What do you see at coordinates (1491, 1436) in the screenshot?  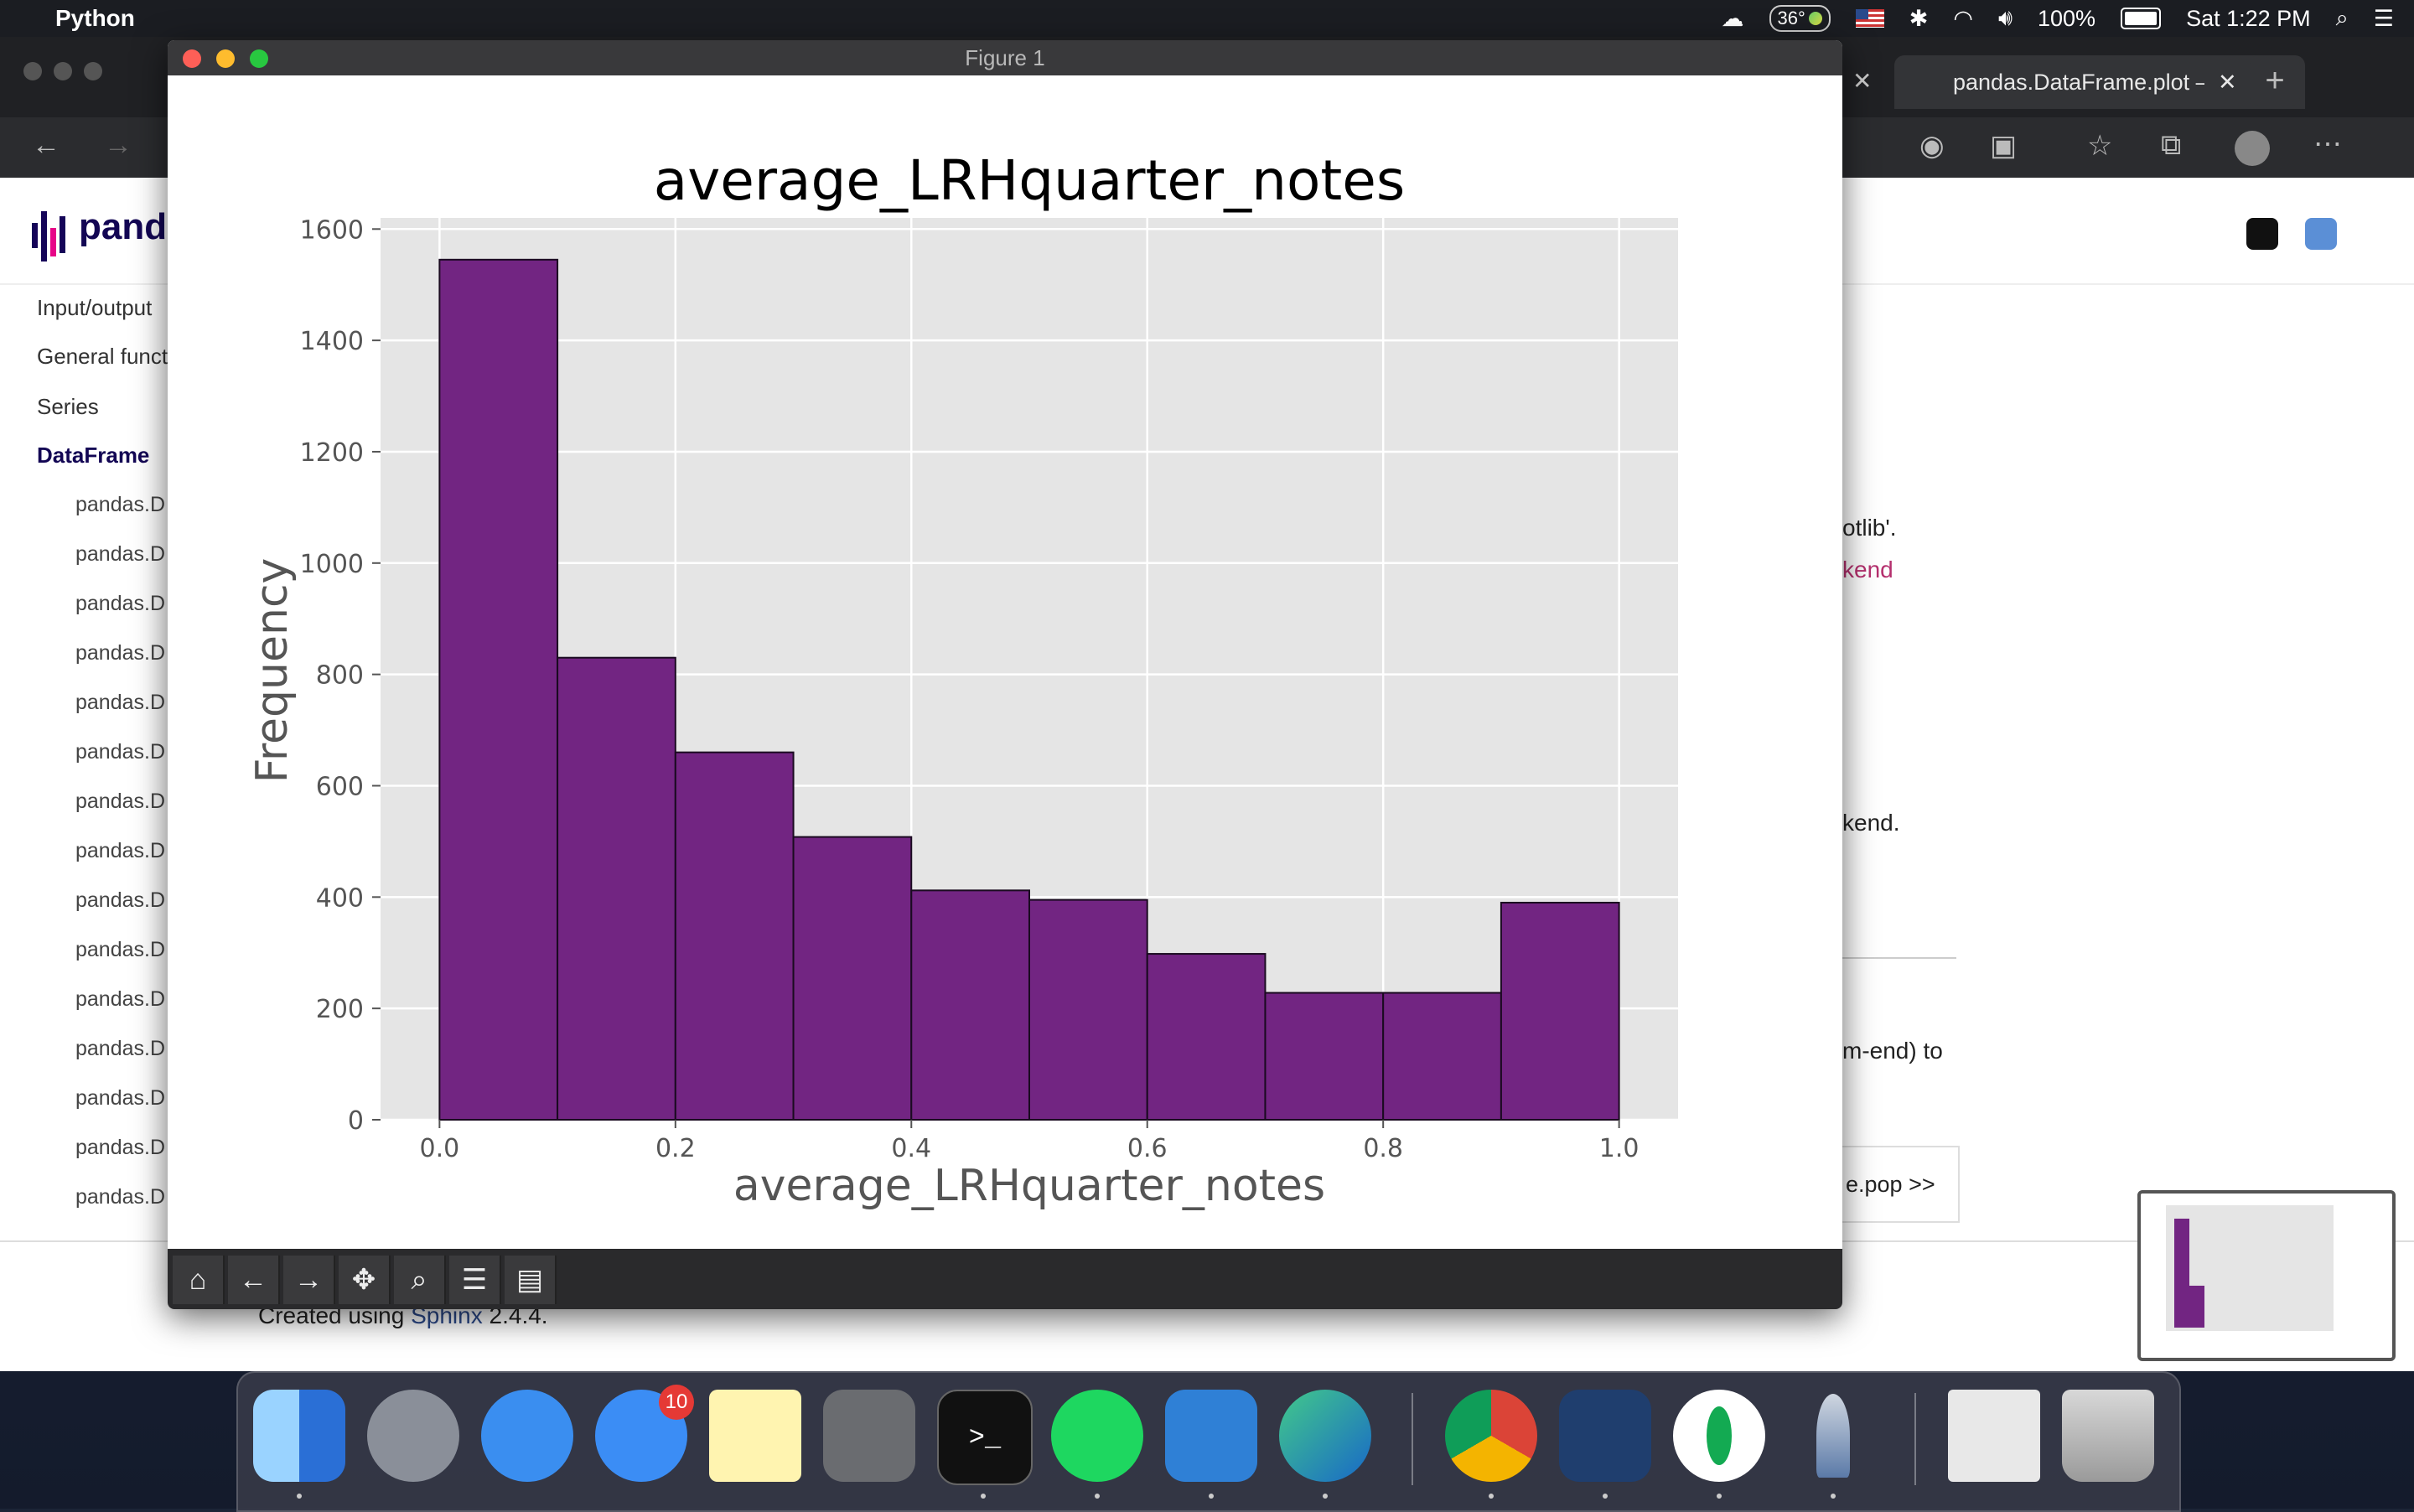 I see `chrome-icon` at bounding box center [1491, 1436].